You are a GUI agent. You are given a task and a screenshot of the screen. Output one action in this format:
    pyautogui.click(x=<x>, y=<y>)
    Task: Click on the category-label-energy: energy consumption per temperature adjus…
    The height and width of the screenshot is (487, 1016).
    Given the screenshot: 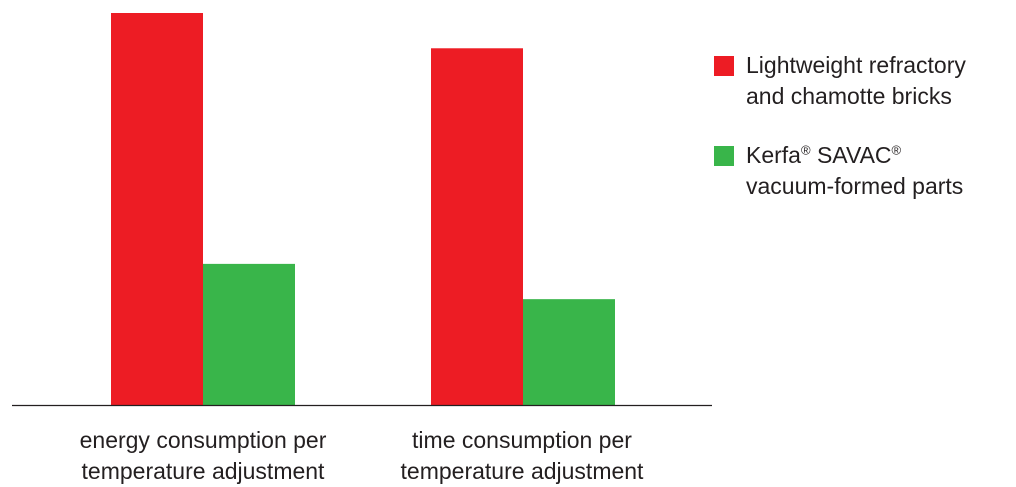 What is the action you would take?
    pyautogui.click(x=203, y=456)
    